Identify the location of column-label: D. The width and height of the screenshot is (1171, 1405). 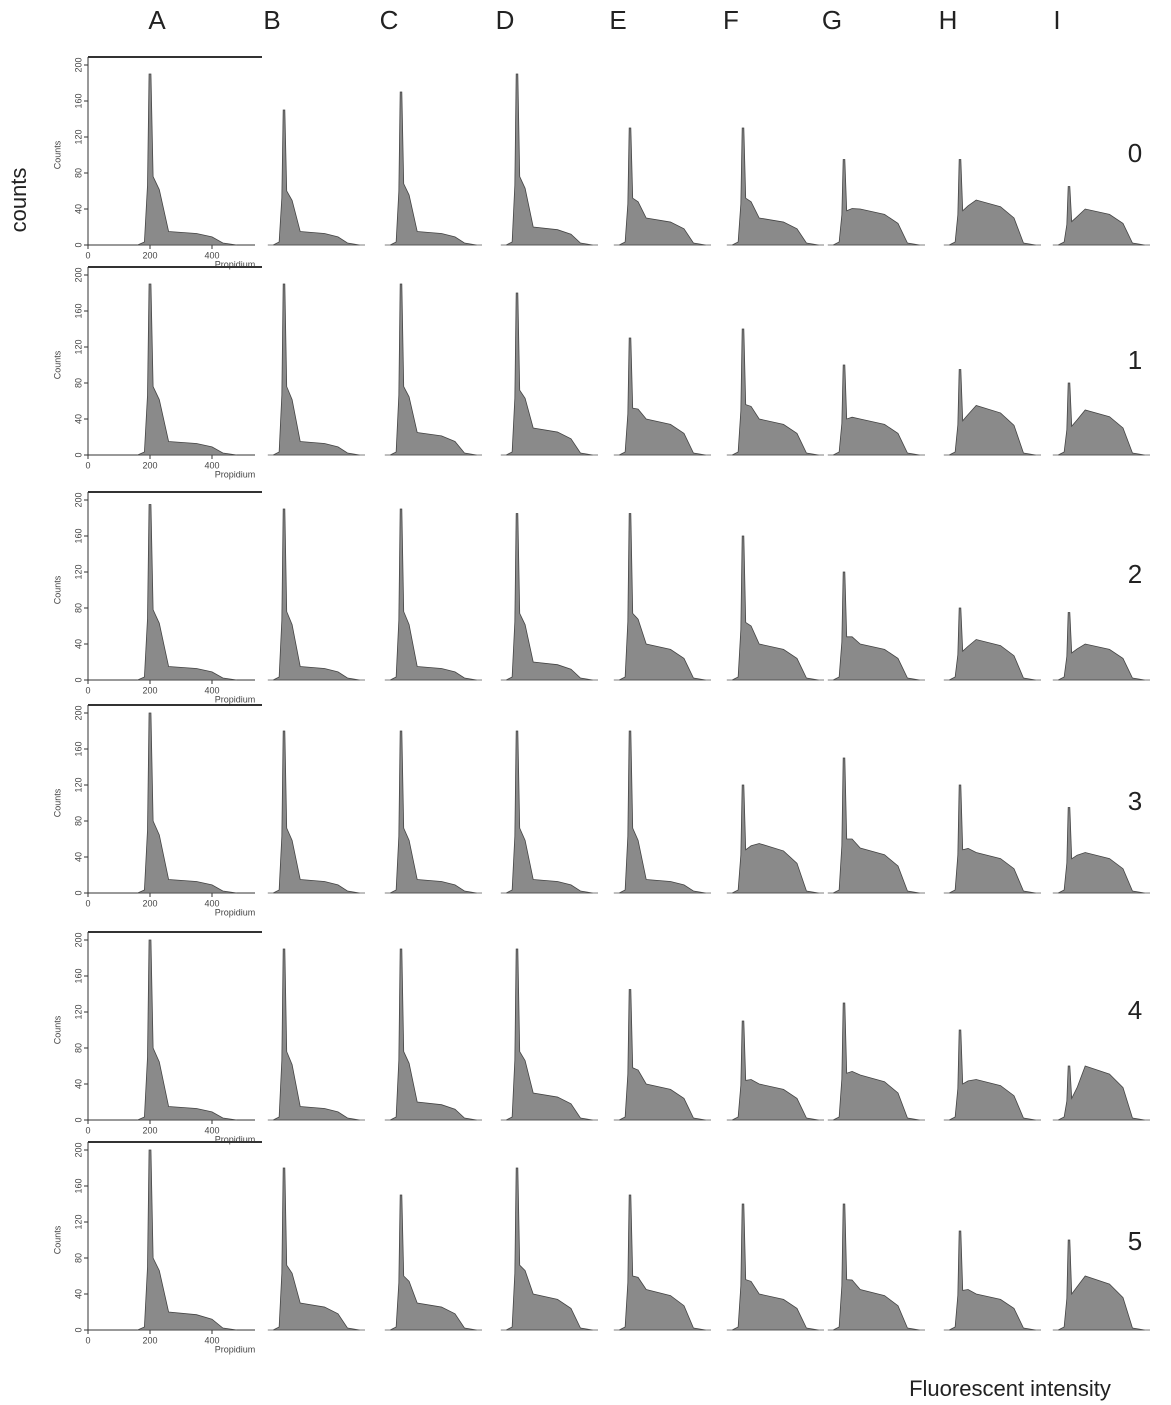
(505, 20).